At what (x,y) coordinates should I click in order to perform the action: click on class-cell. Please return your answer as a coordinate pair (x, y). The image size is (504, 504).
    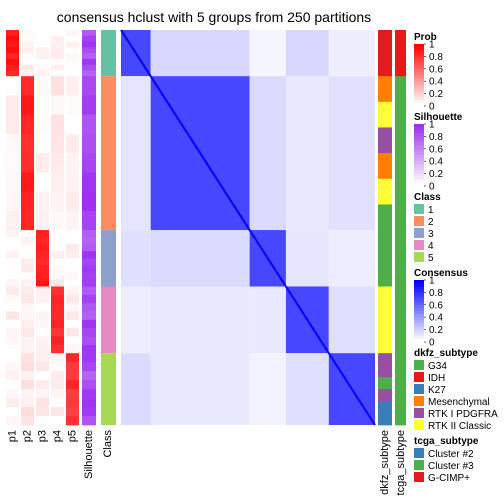
    Looking at the image, I should click on (108, 53).